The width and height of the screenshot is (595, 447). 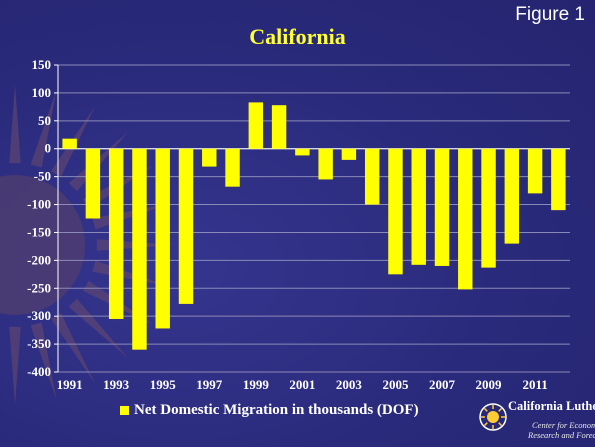 What do you see at coordinates (550, 14) in the screenshot?
I see `figure-label: Figure 1` at bounding box center [550, 14].